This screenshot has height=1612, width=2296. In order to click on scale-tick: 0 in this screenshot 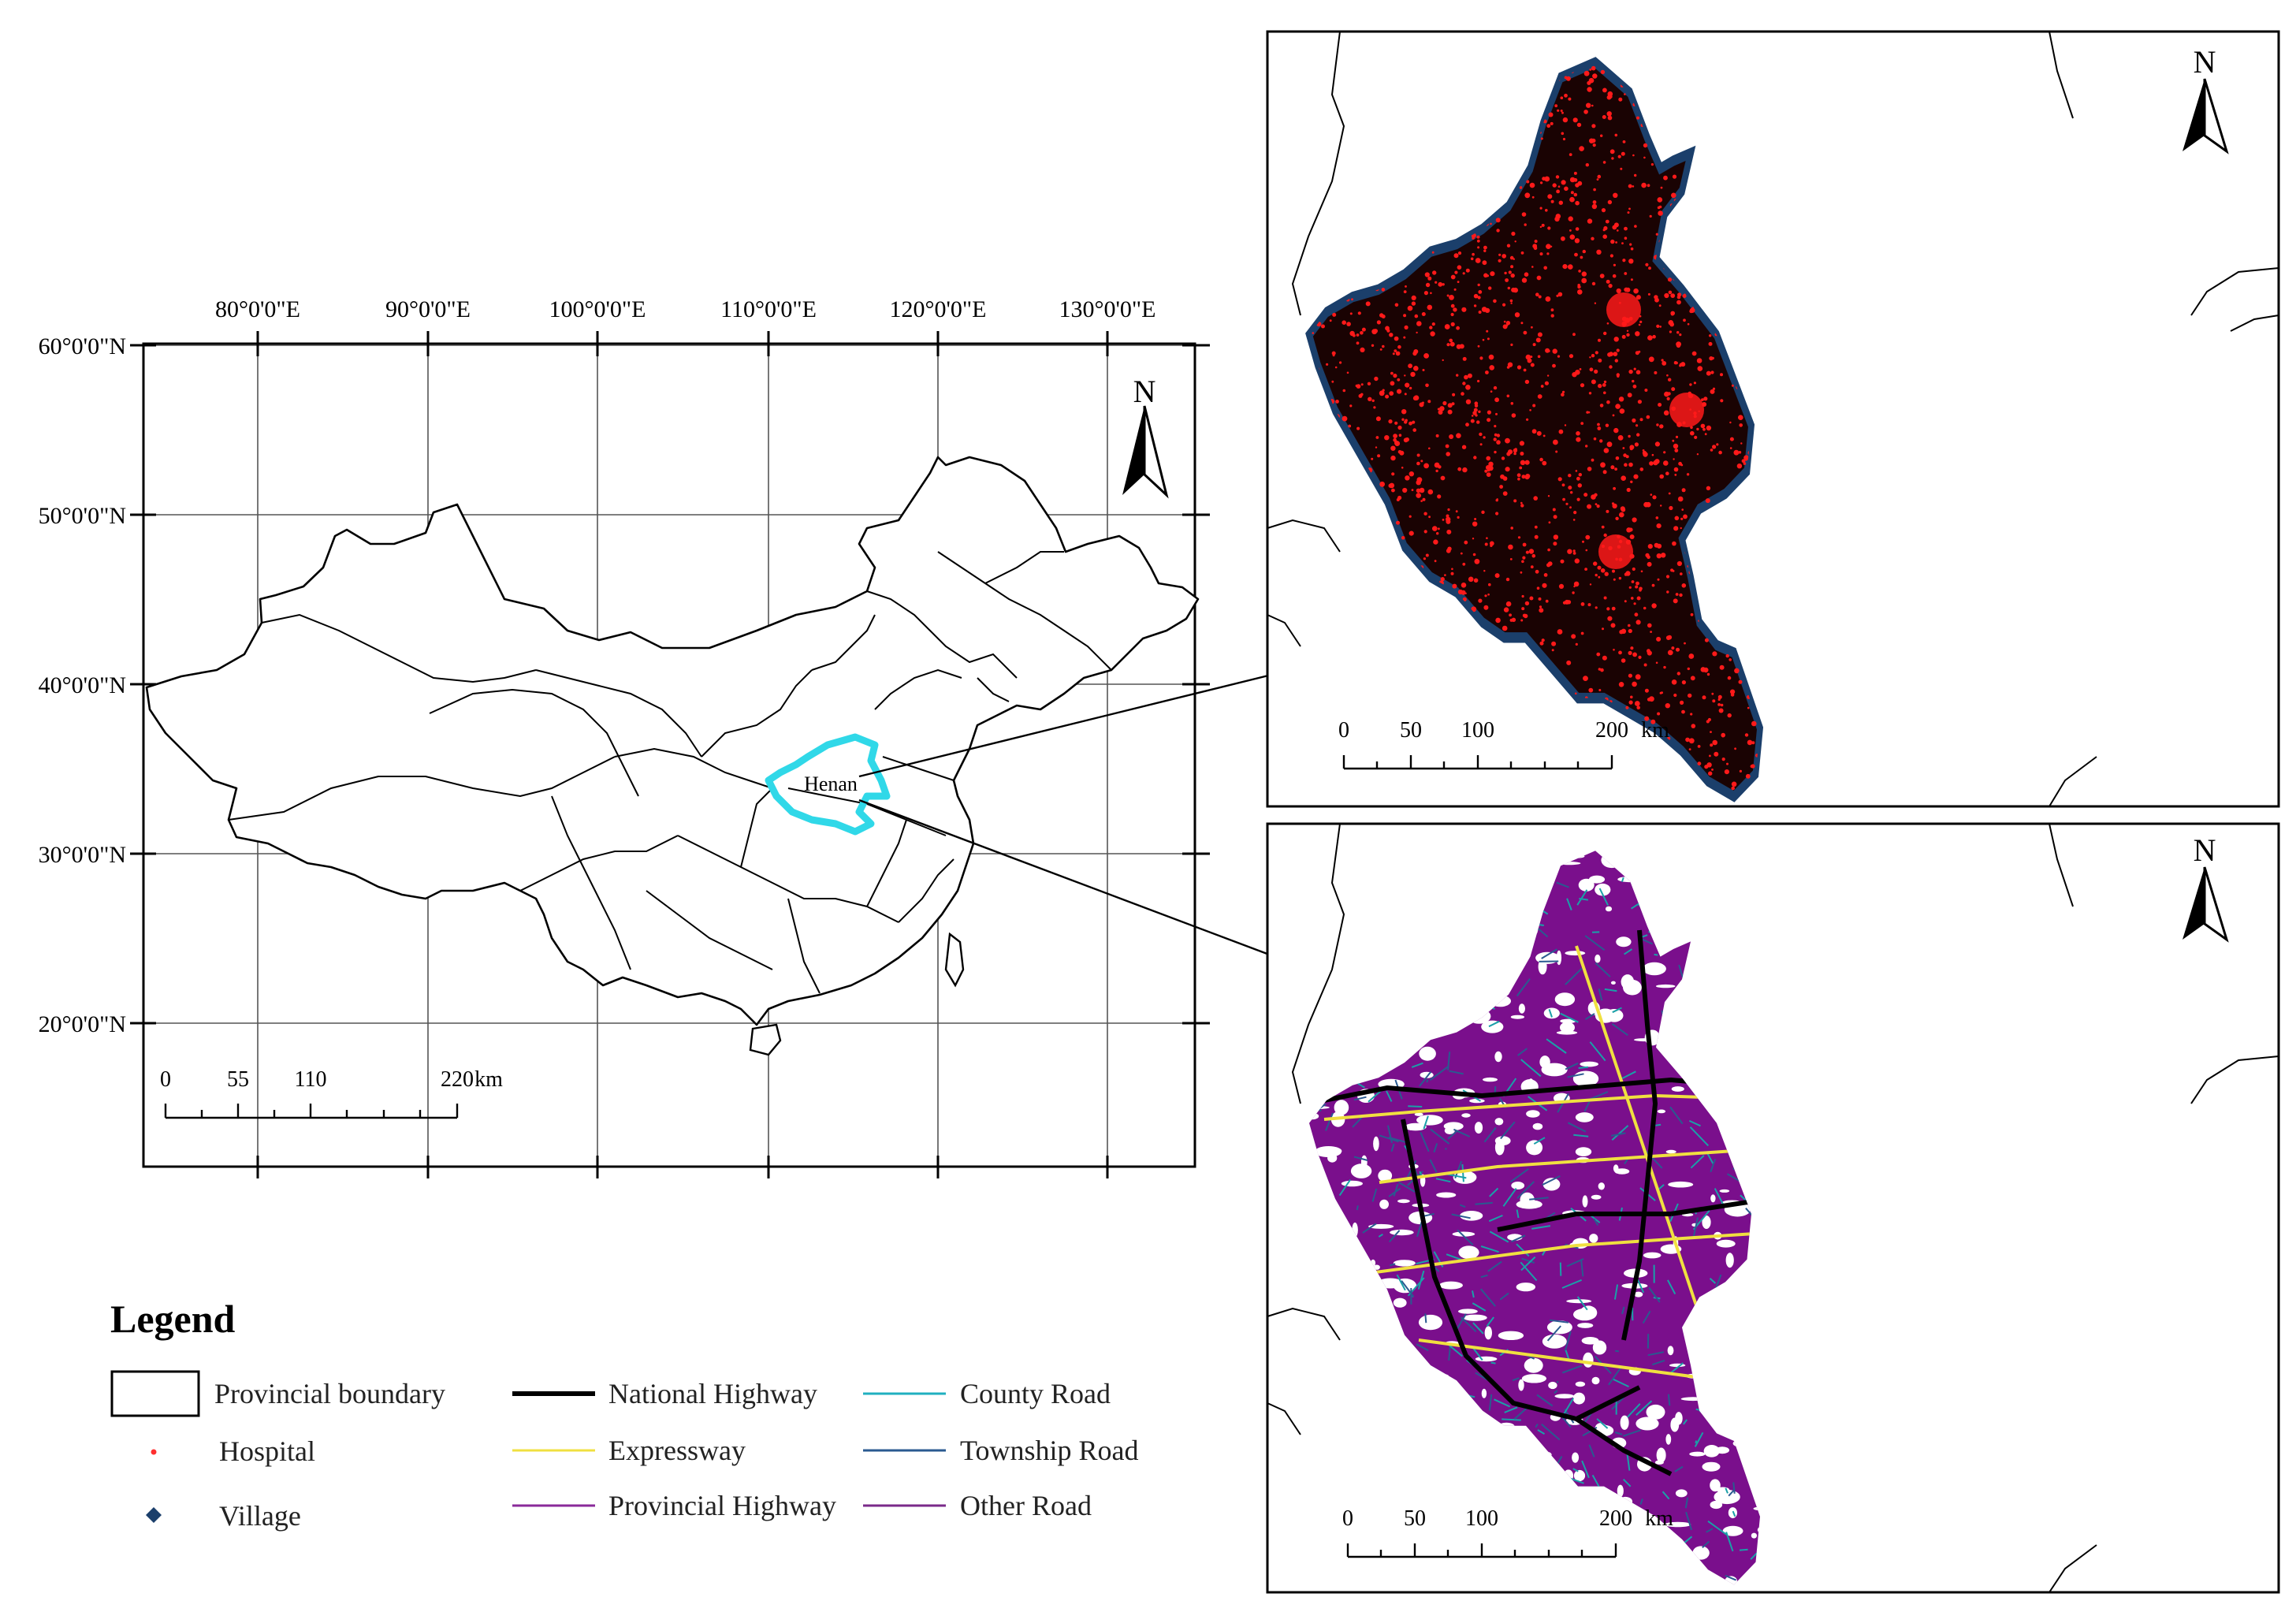, I will do `click(1347, 1518)`.